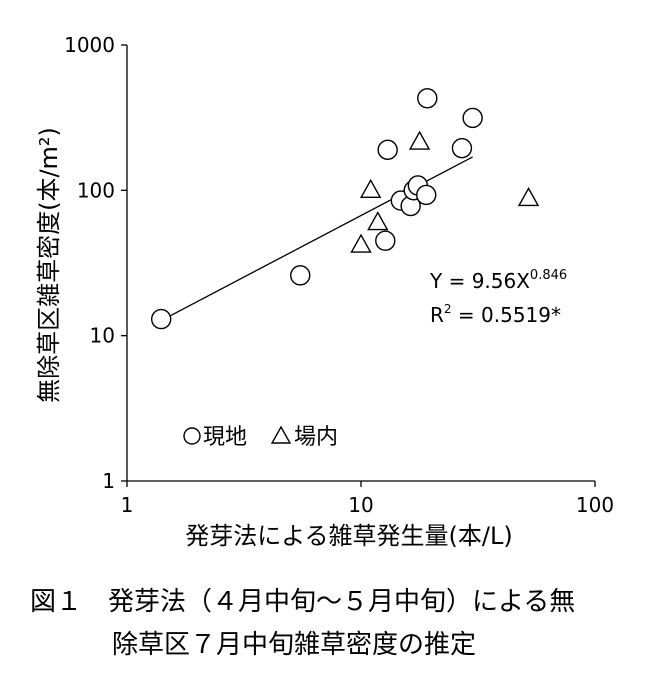 This screenshot has width=650, height=682. Describe the element at coordinates (437, 315) in the screenshot. I see `r2-label: R` at that location.